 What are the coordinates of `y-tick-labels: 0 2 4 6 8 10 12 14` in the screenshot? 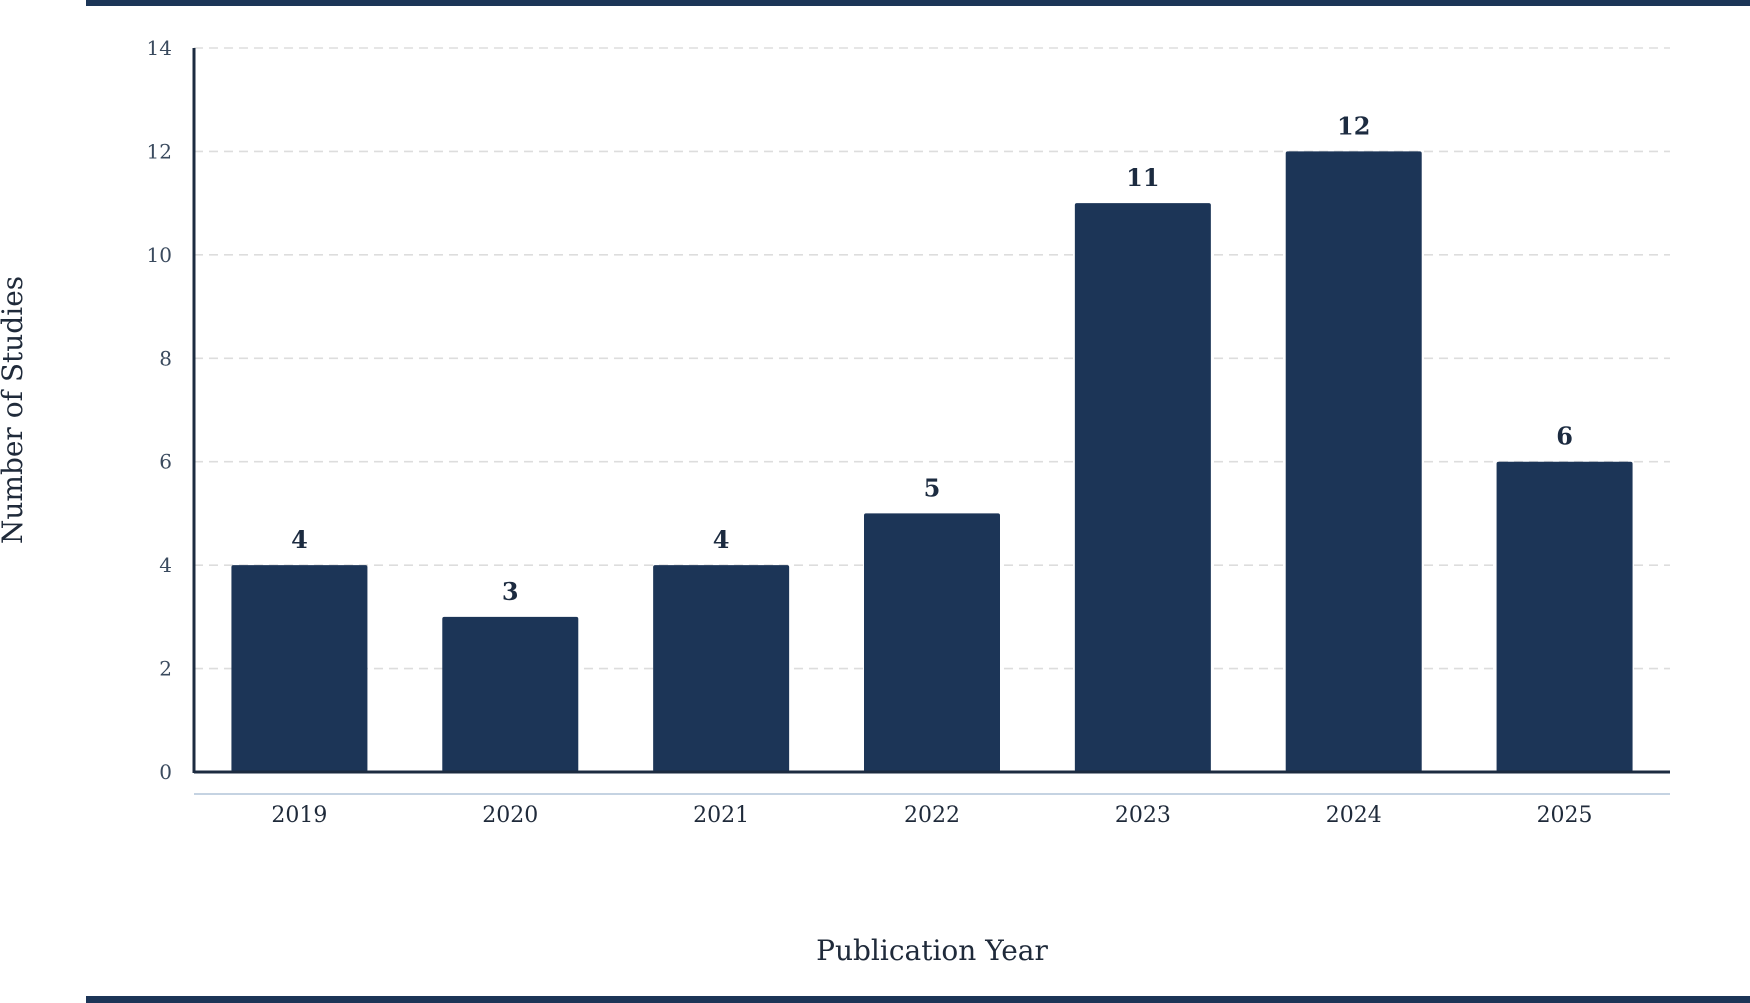 It's located at (159, 410).